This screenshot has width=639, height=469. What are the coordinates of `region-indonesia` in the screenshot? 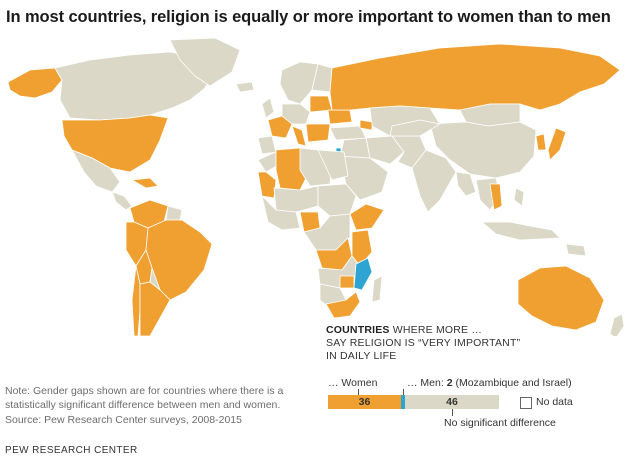 It's located at (521, 231).